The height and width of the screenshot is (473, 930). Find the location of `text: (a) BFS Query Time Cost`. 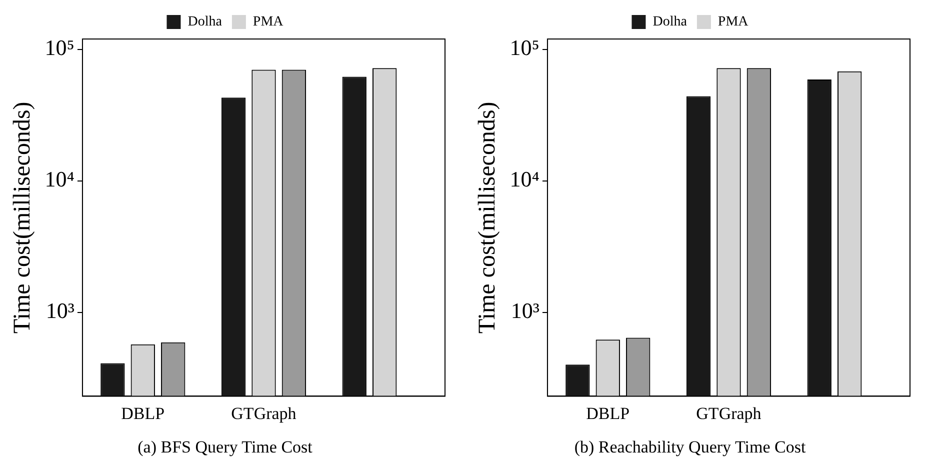

text: (a) BFS Query Time Cost is located at coordinates (225, 446).